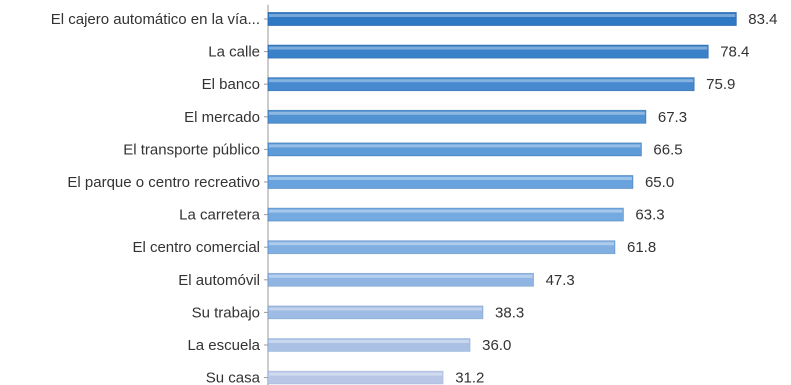 Image resolution: width=791 pixels, height=385 pixels. Describe the element at coordinates (226, 312) in the screenshot. I see `category-label: Su trabajo` at that location.